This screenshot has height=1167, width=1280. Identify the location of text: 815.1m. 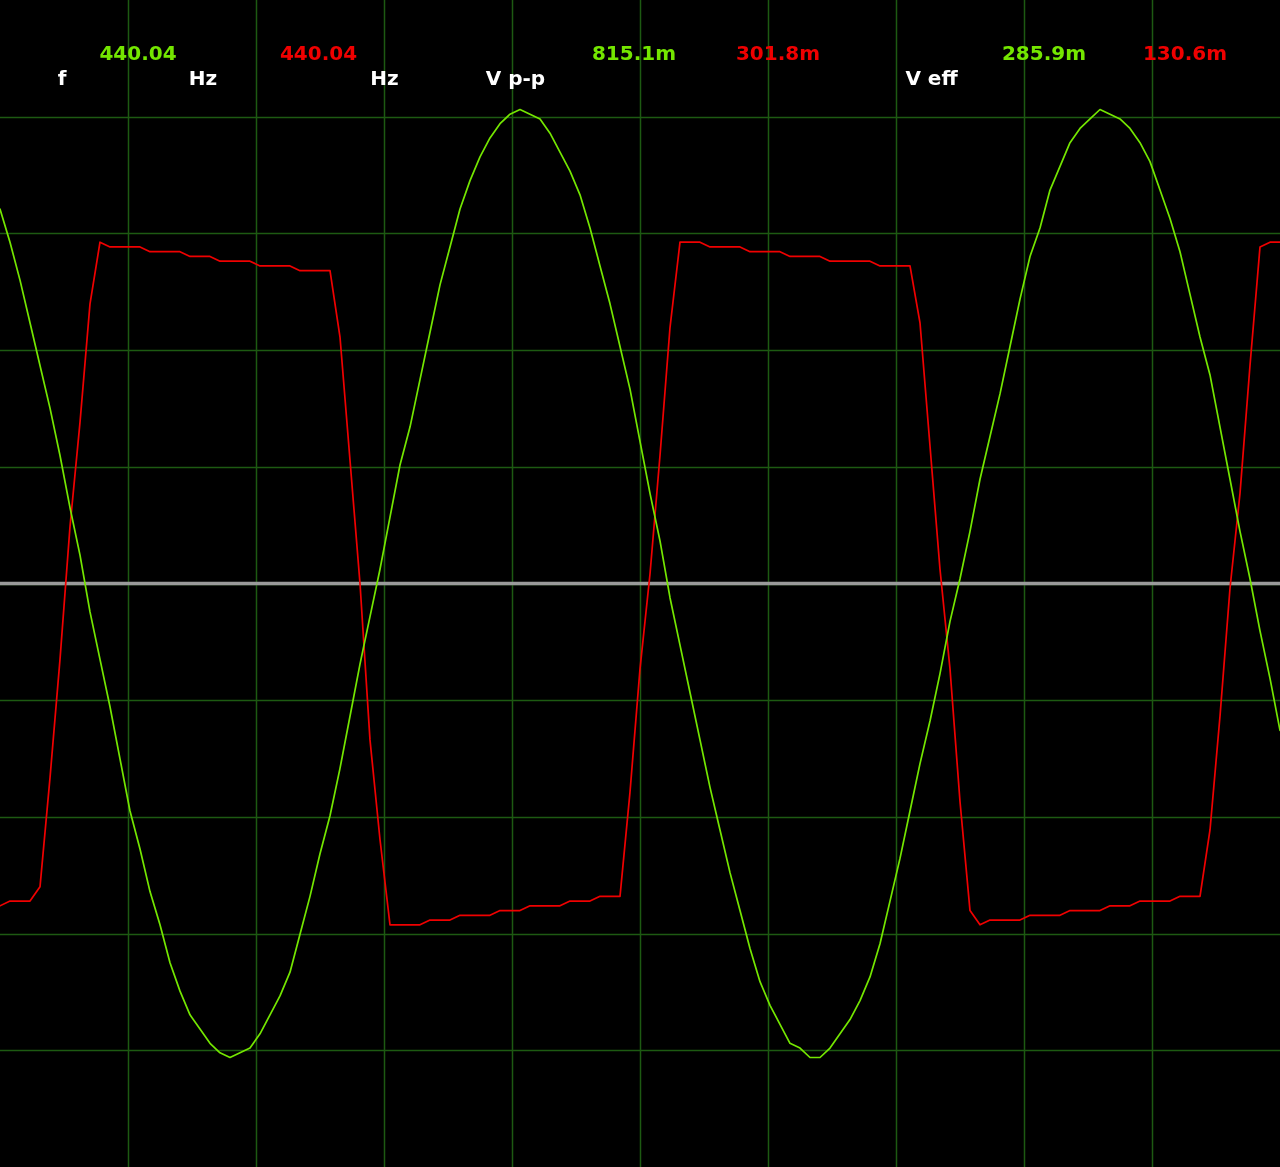
(634, 53).